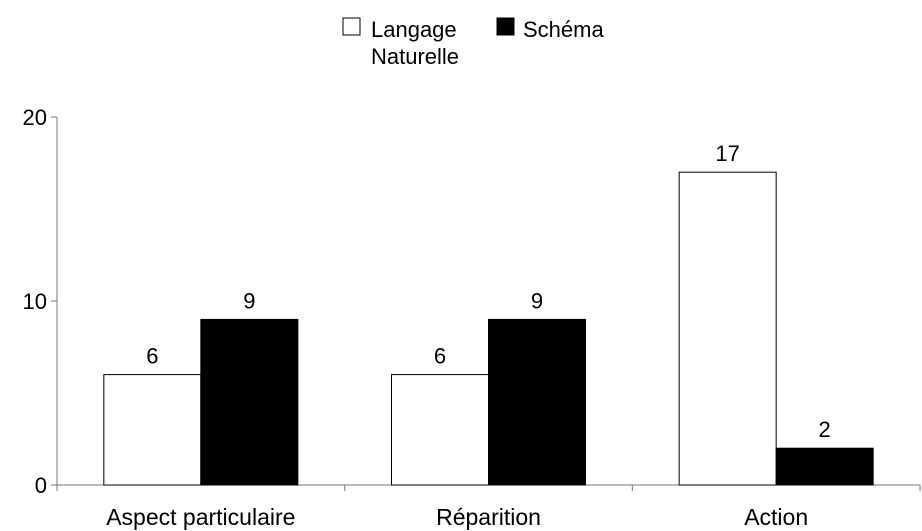 The width and height of the screenshot is (922, 531). What do you see at coordinates (417, 43) in the screenshot?
I see `legend-label-langage-naturelle: Langage Naturelle` at bounding box center [417, 43].